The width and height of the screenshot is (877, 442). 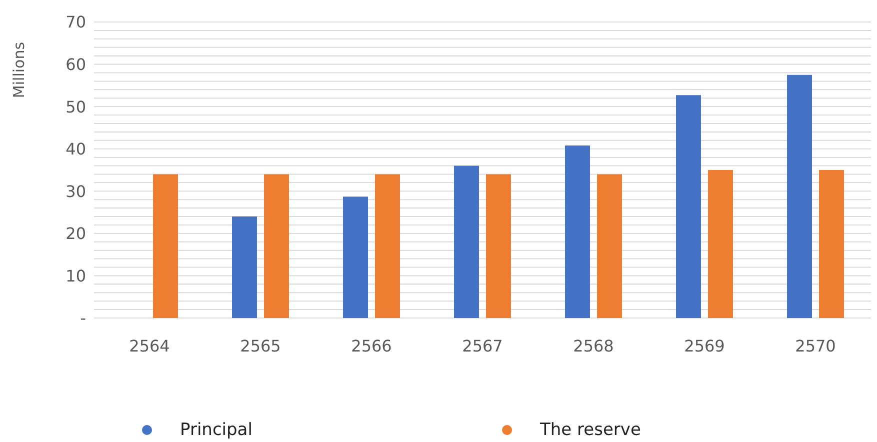 What do you see at coordinates (76, 276) in the screenshot?
I see `y-tick-label: 10` at bounding box center [76, 276].